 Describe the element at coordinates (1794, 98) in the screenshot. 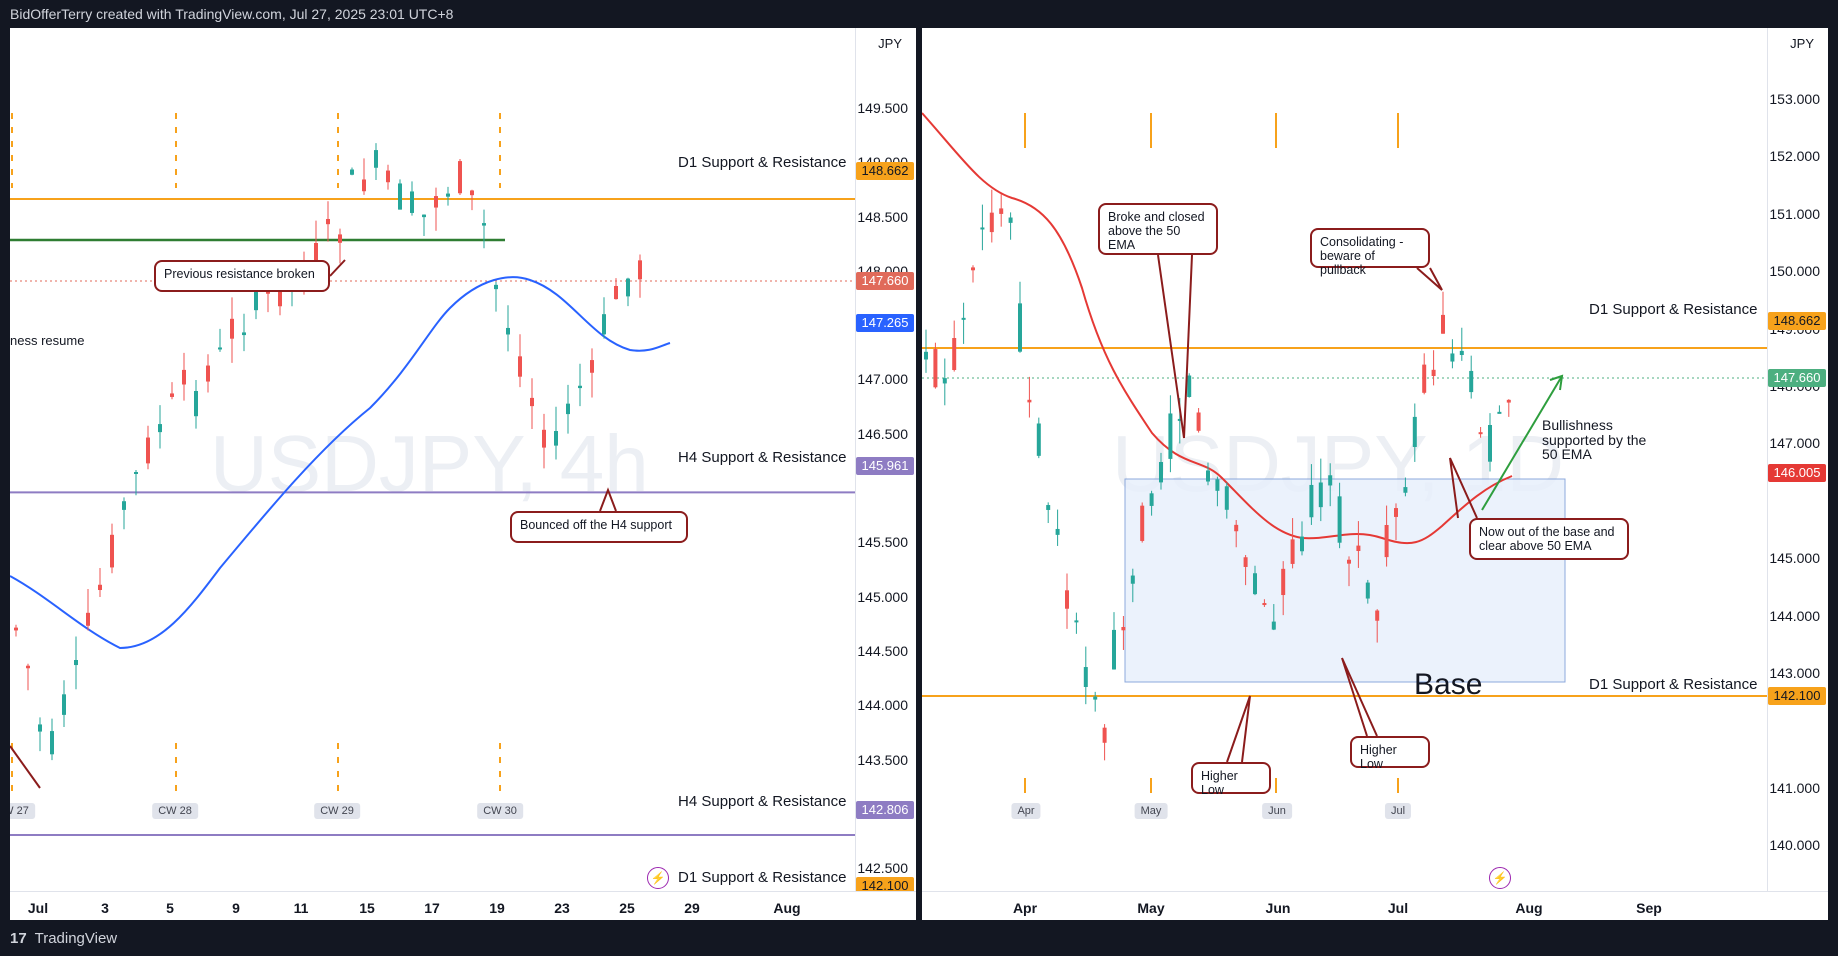

I see `price-tick-label: 153.000` at that location.